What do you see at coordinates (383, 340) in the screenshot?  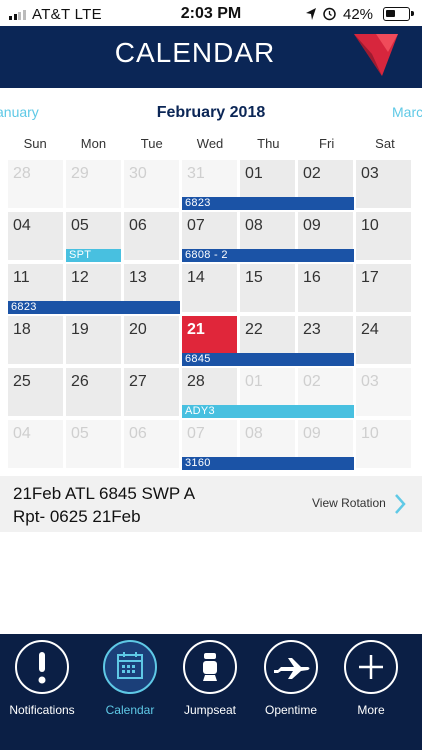 I see `day-cell: 24` at bounding box center [383, 340].